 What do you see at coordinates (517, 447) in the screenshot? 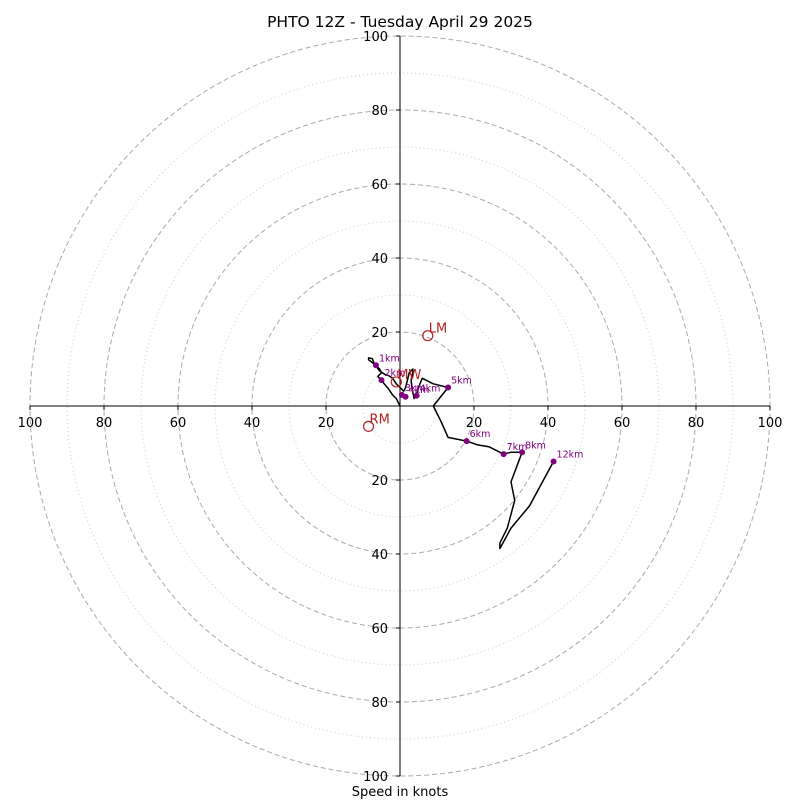
I see `height-marker-label: 7km` at bounding box center [517, 447].